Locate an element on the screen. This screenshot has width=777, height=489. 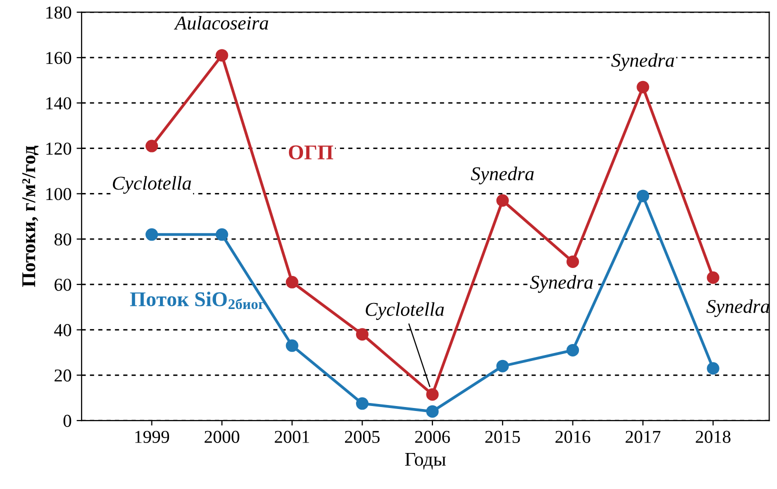
y-tick-label: 60 is located at coordinates (63, 284).